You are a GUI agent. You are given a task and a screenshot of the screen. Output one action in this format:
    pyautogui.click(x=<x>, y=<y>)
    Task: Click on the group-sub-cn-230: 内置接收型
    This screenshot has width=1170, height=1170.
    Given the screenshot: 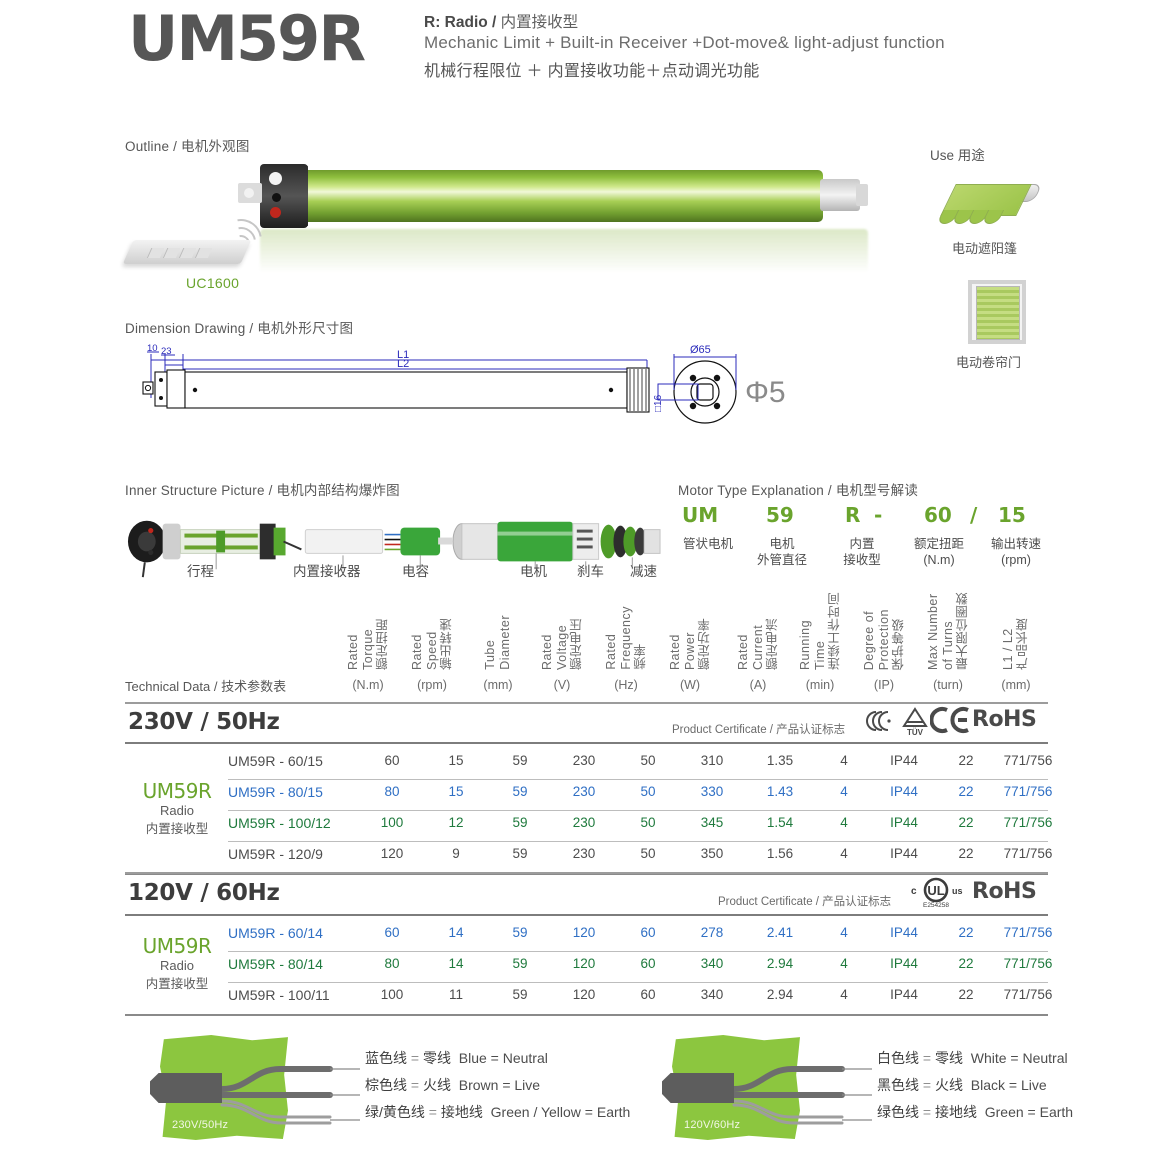 What is the action you would take?
    pyautogui.click(x=177, y=829)
    